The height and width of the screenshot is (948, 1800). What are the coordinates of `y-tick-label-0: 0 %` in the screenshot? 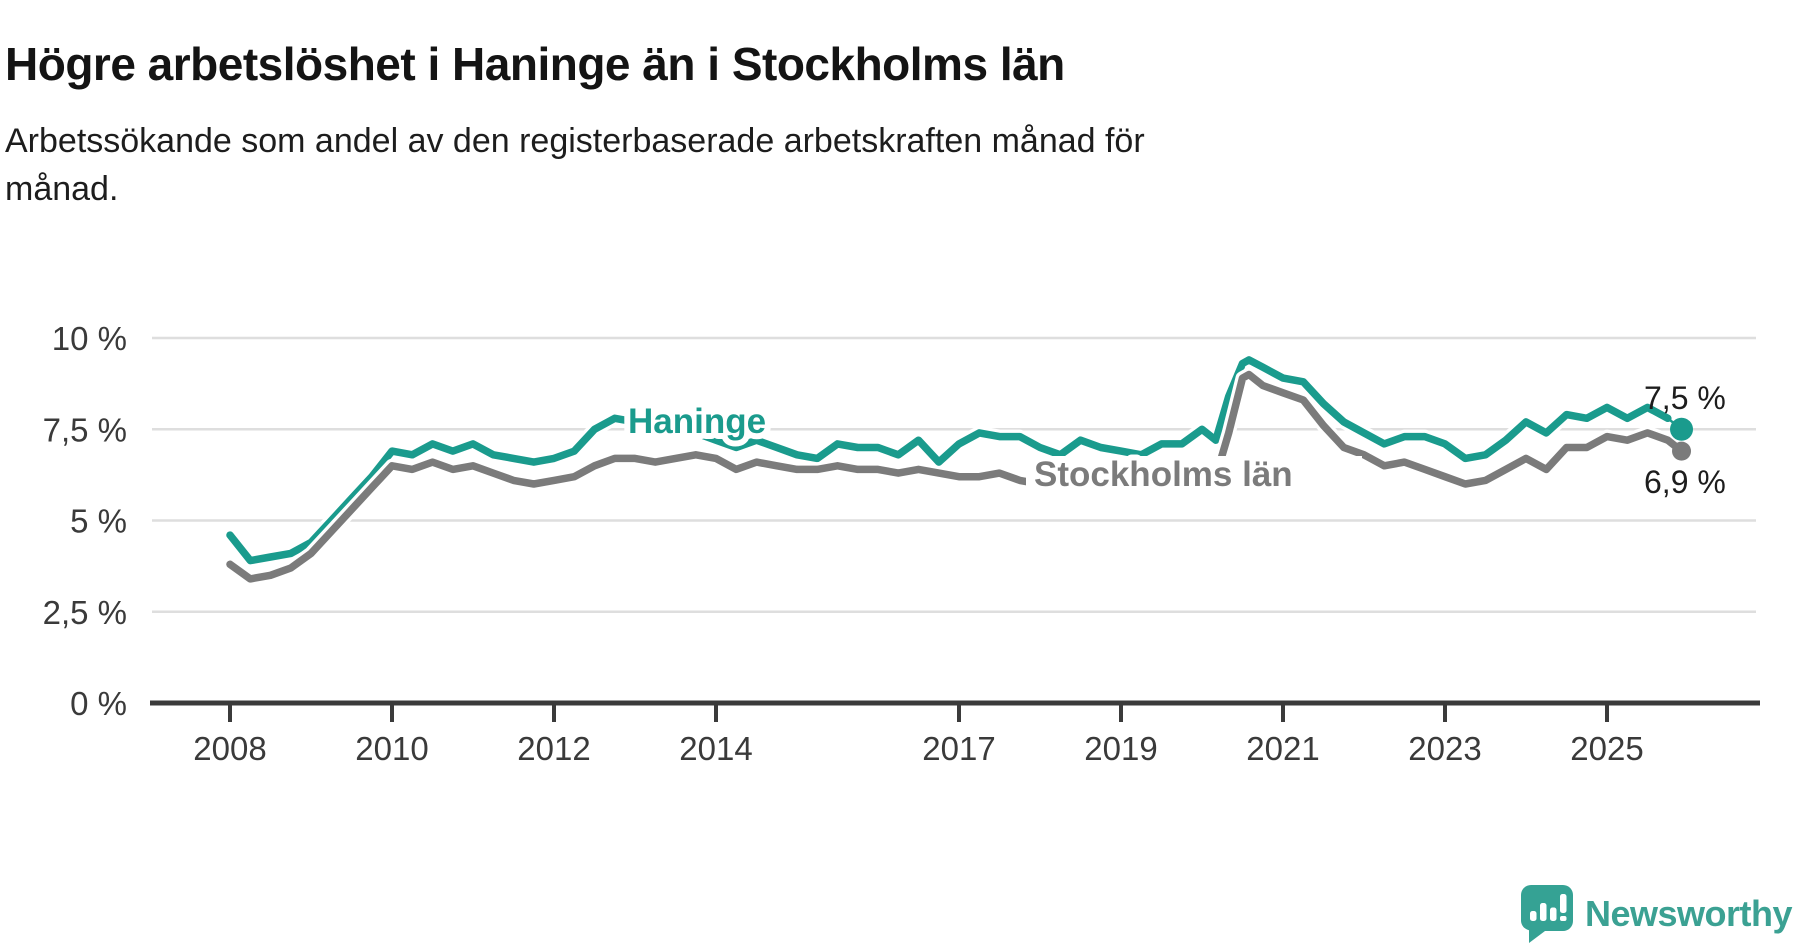 It's located at (98, 703).